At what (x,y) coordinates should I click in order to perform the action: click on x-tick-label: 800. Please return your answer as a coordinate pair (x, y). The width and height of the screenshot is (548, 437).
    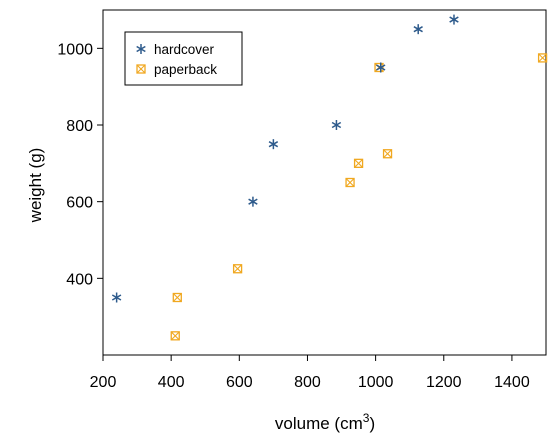
    Looking at the image, I should click on (307, 382).